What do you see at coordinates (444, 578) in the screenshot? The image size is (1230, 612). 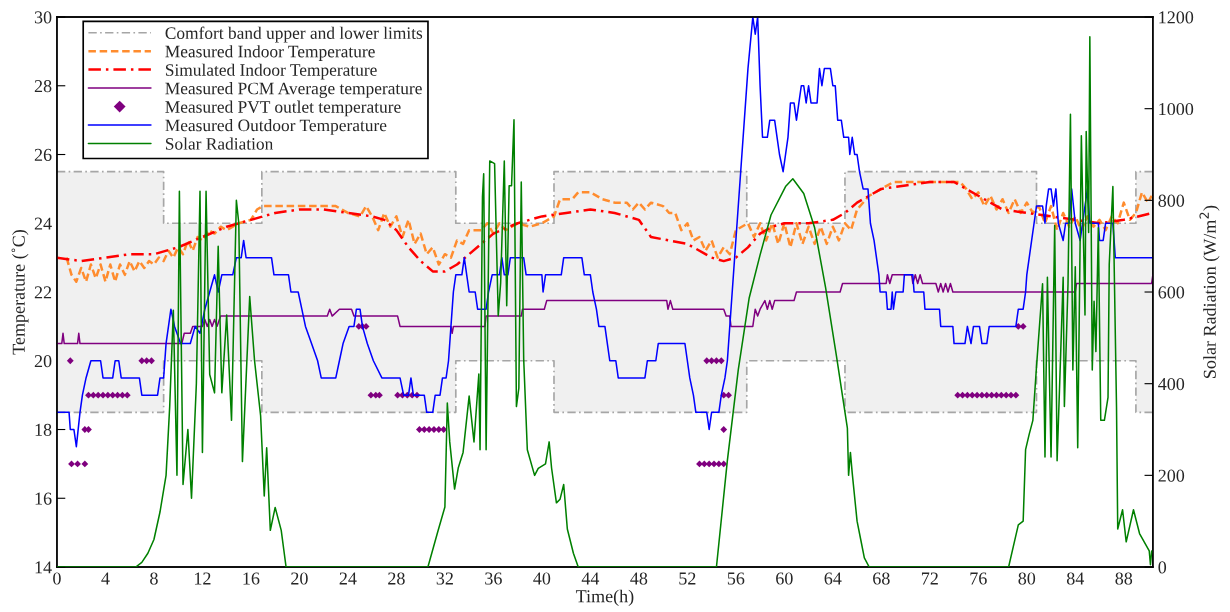 I see `x-tick-label: 32` at bounding box center [444, 578].